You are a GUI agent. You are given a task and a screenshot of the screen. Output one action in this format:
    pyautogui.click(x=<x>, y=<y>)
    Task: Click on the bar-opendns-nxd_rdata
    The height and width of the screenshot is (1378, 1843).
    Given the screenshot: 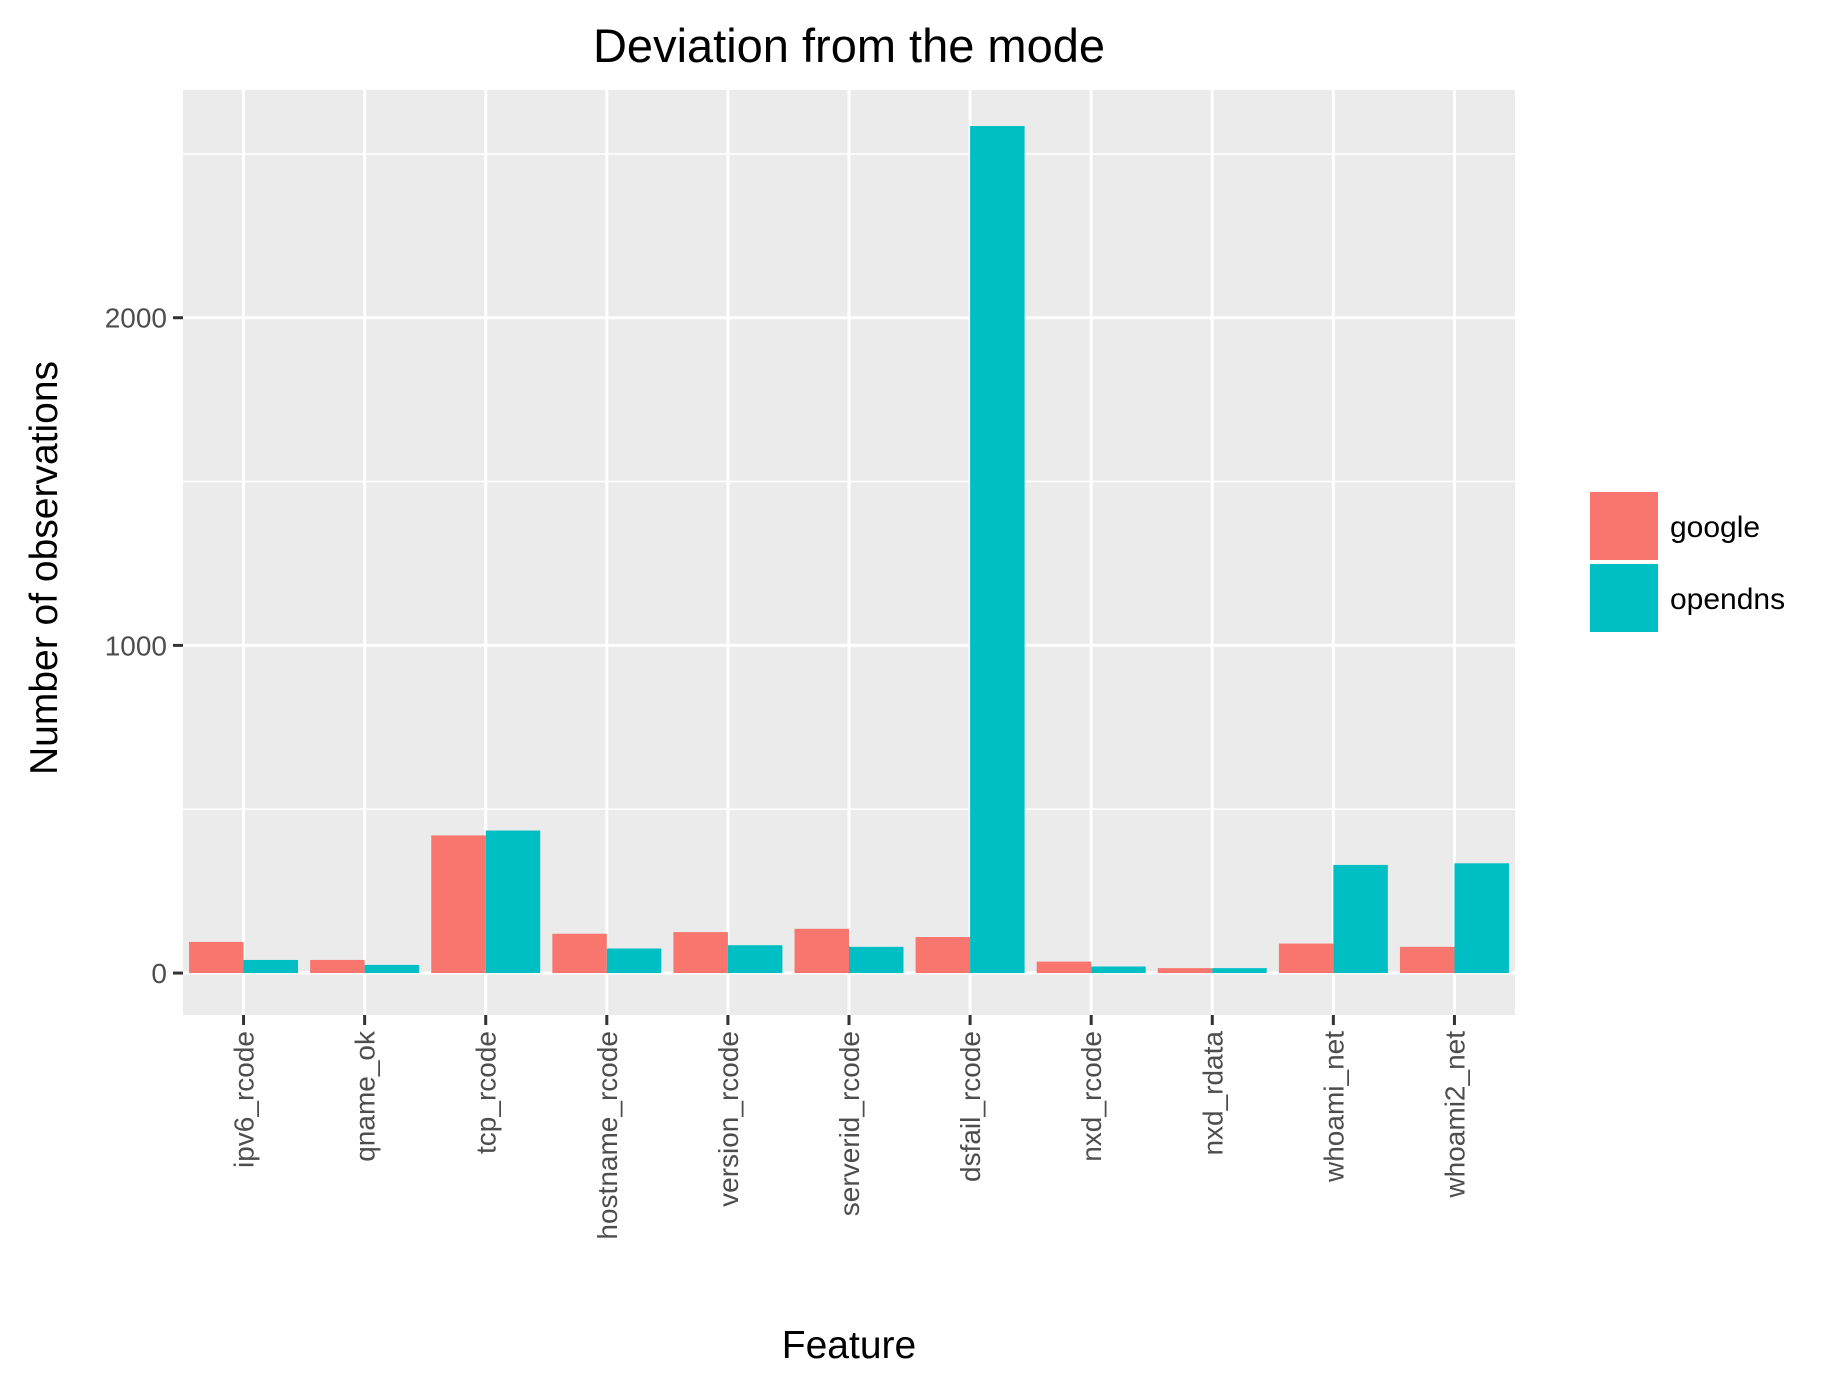 What is the action you would take?
    pyautogui.click(x=1239, y=971)
    